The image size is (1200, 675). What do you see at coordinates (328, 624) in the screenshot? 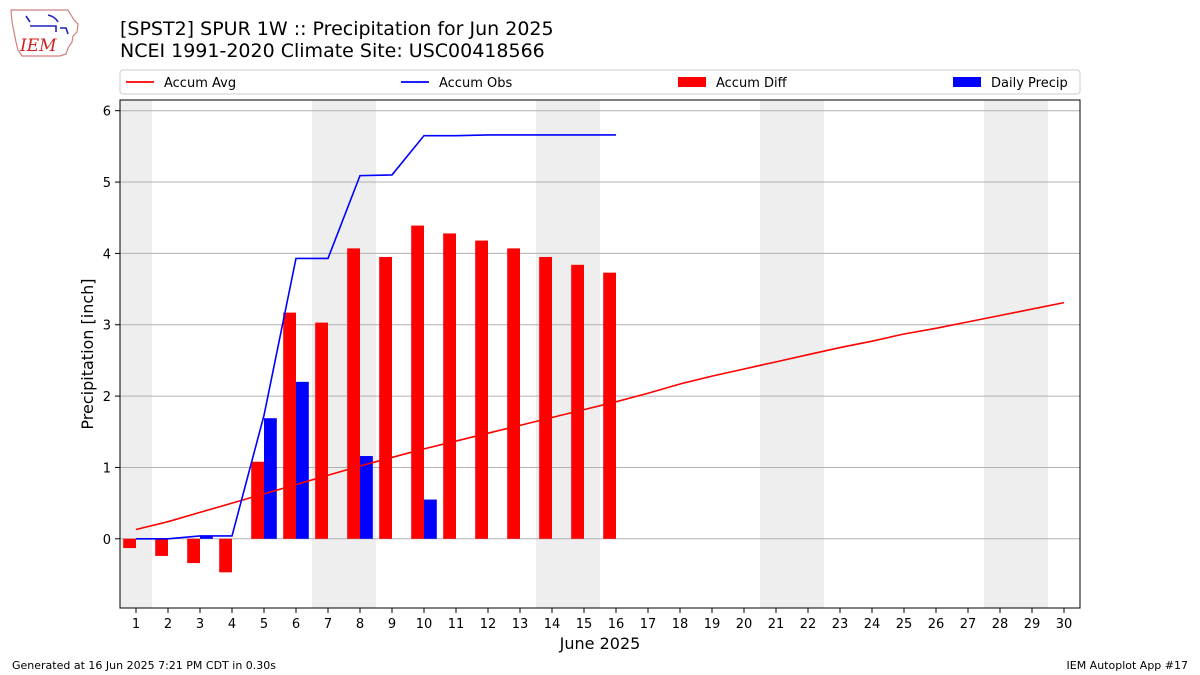
I see `x-tick-label: 7` at bounding box center [328, 624].